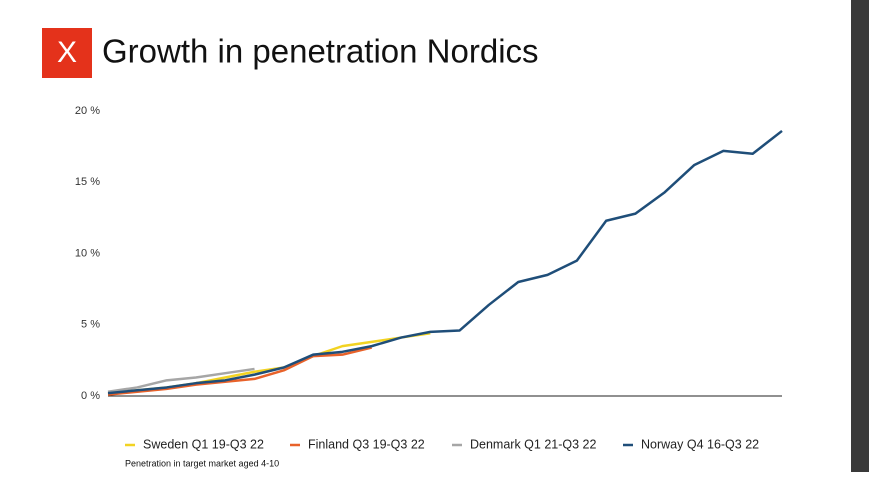  Describe the element at coordinates (87, 253) in the screenshot. I see `y-tick-label: 10 %` at that location.